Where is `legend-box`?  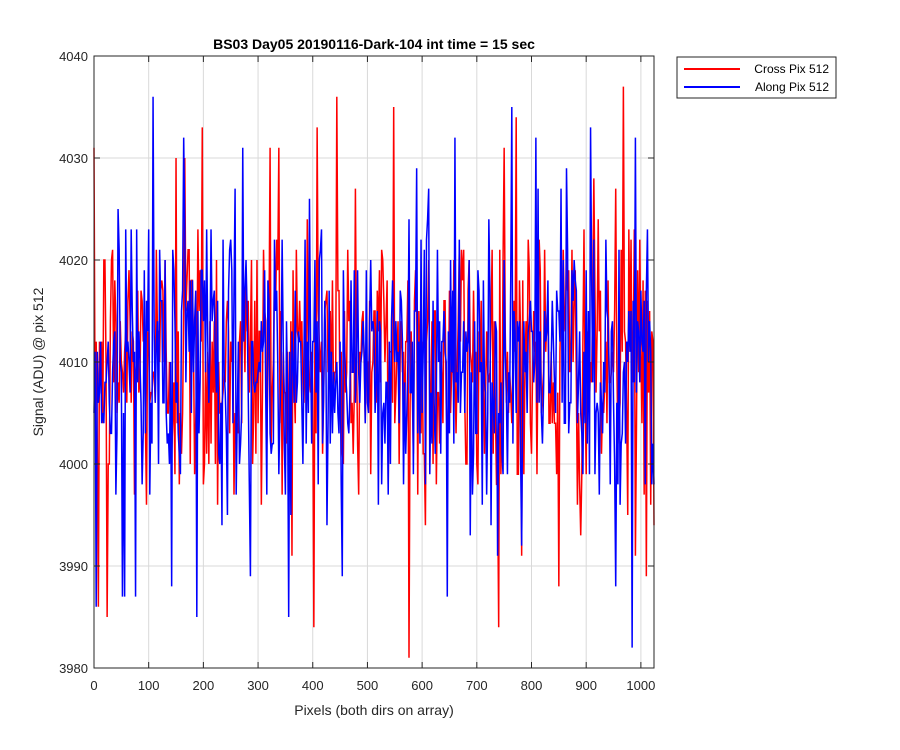
legend-box is located at coordinates (756, 77).